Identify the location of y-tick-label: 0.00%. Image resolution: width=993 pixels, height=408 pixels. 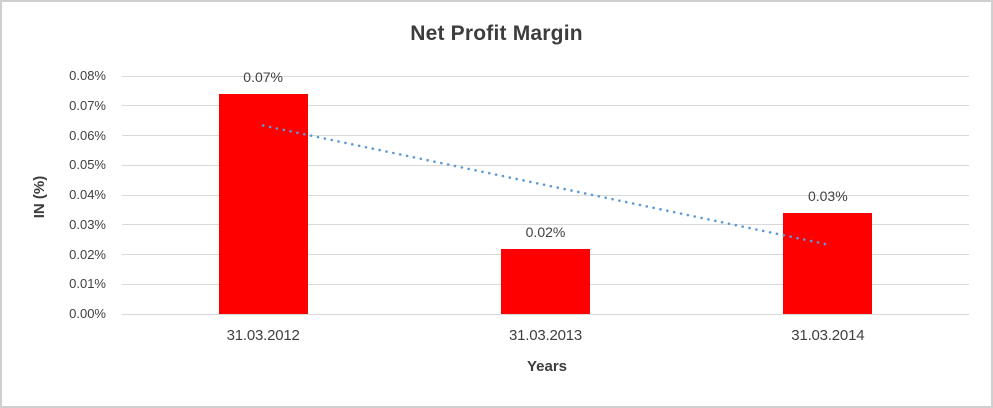
(87, 313).